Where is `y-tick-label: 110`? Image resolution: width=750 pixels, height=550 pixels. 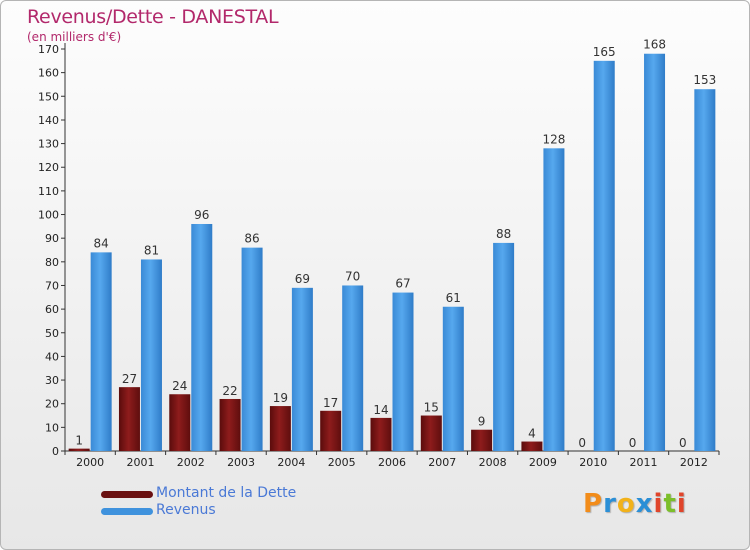 y-tick-label: 110 is located at coordinates (48, 191).